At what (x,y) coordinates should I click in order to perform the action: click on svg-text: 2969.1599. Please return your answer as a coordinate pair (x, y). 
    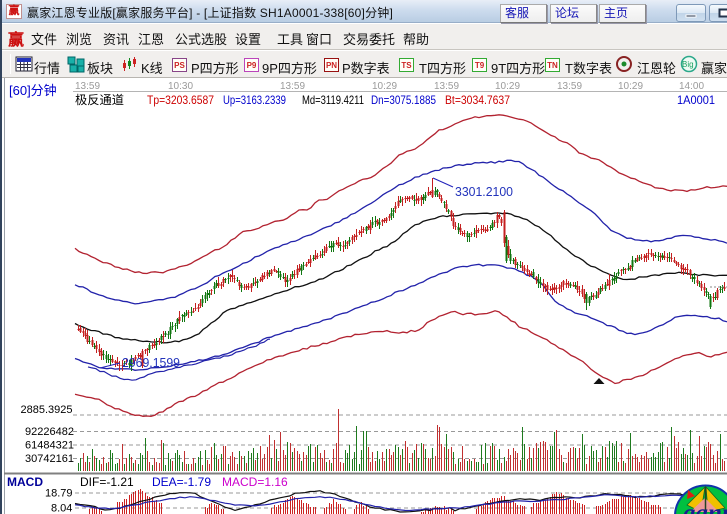
    Looking at the image, I should click on (151, 362).